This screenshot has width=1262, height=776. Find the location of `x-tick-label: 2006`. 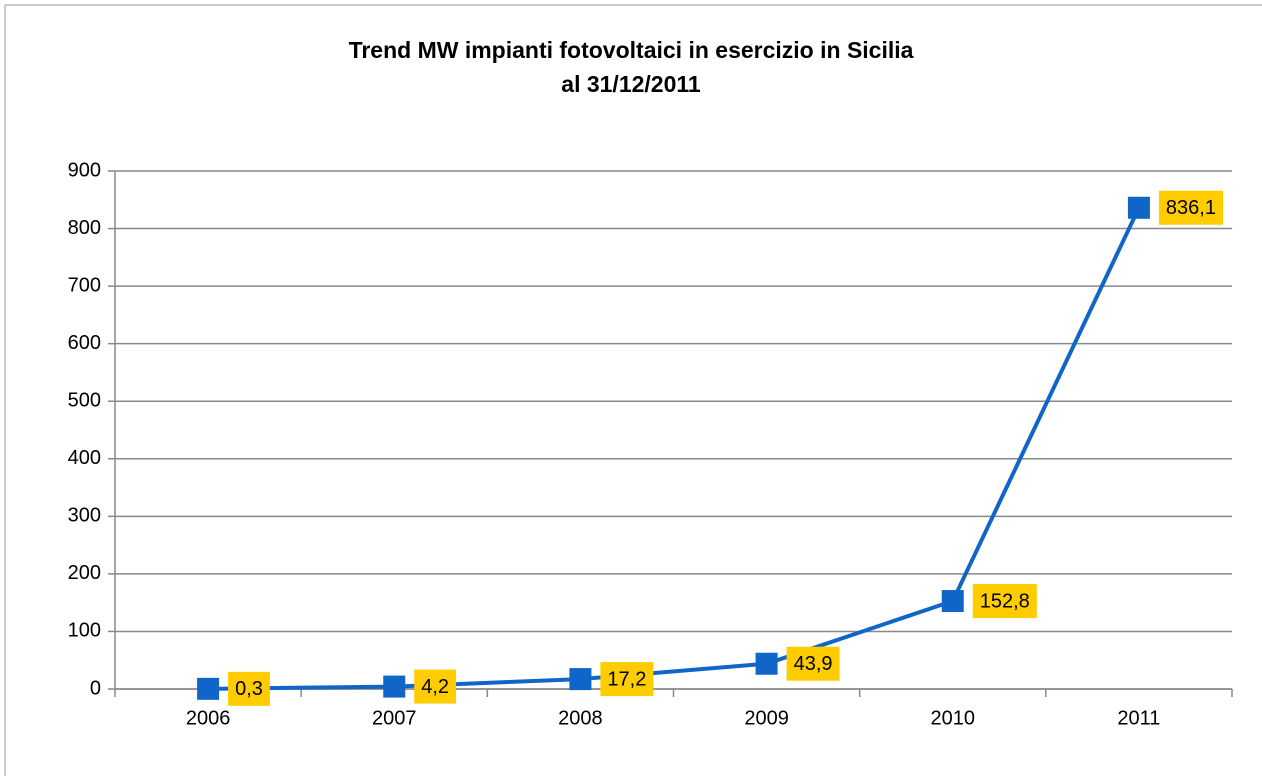

x-tick-label: 2006 is located at coordinates (208, 718).